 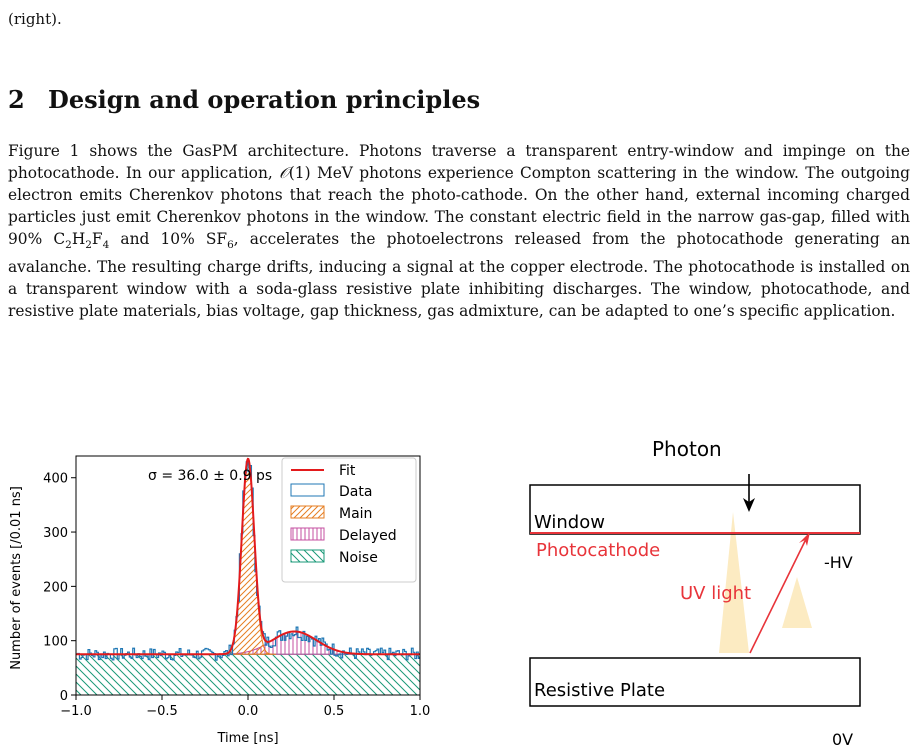 I want to click on y-tick-label: 0, so click(x=64, y=696).